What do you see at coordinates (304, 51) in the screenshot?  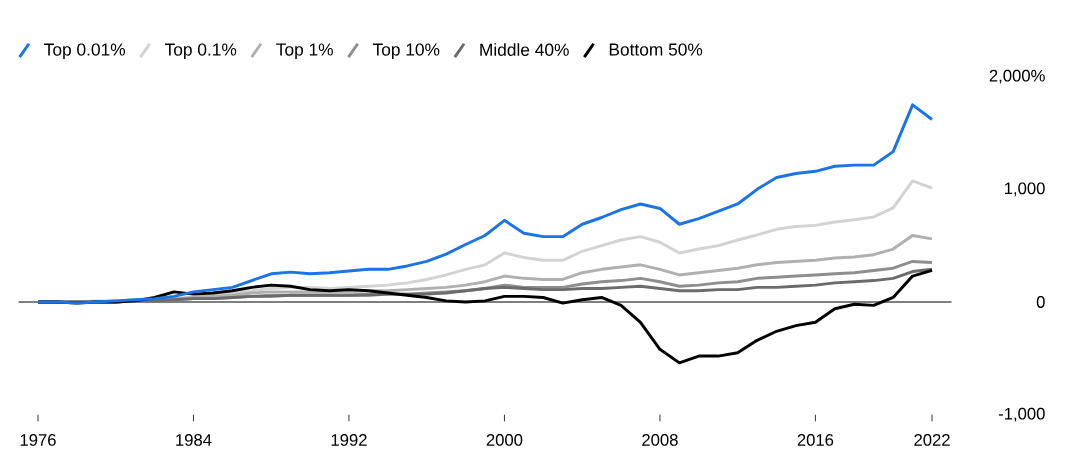 I see `legend-label: Top 1%` at bounding box center [304, 51].